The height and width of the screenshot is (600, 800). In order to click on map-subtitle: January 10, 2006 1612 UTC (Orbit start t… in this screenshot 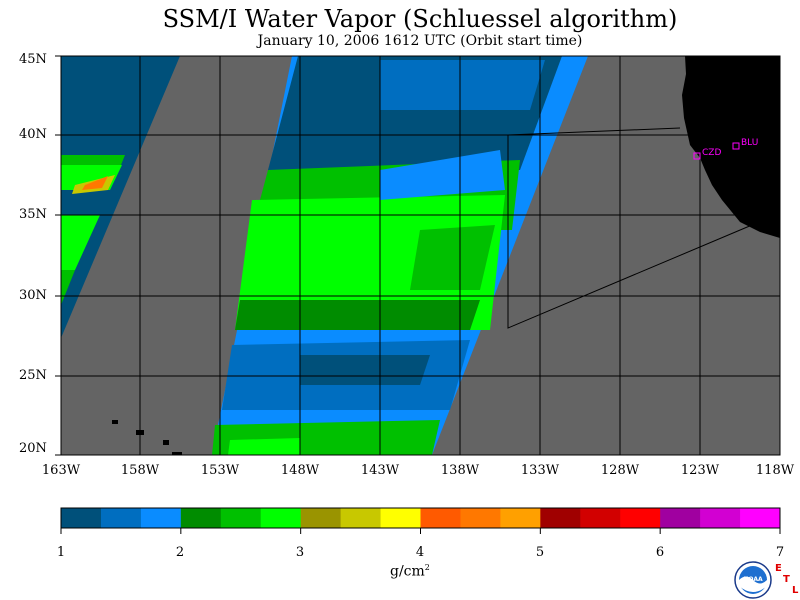, I will do `click(420, 41)`.